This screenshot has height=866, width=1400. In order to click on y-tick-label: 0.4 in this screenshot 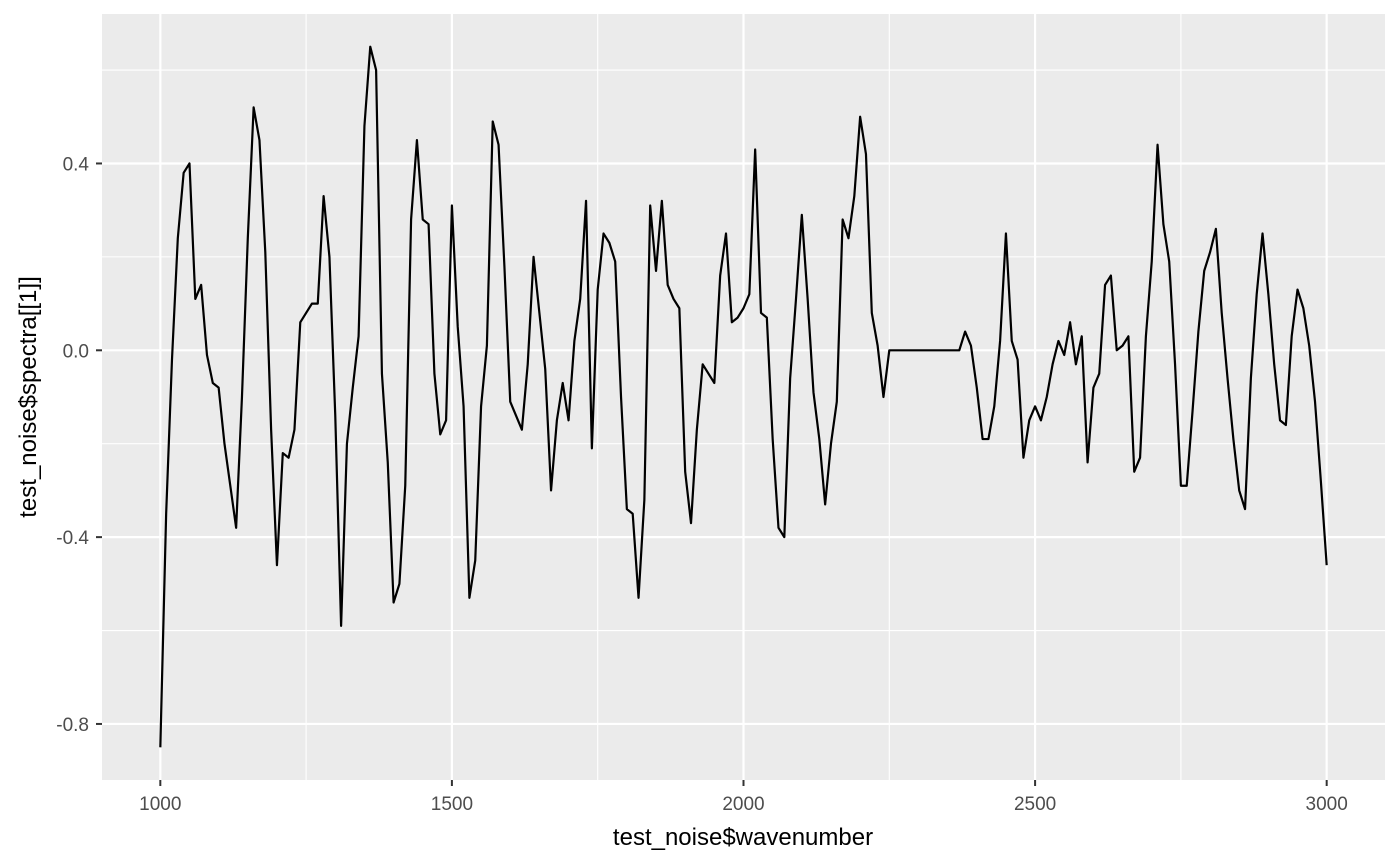, I will do `click(76, 164)`.